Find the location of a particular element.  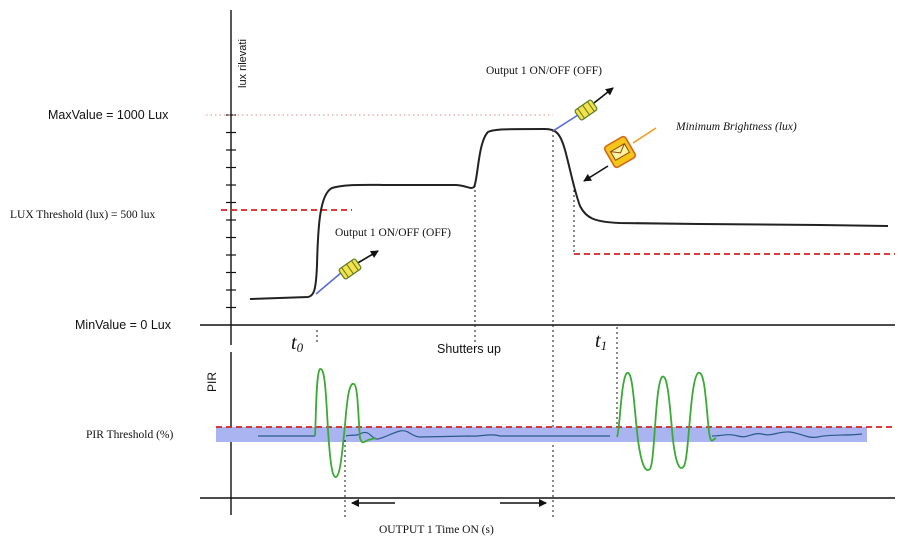

pir-threshold-label: PIR Threshold (%) is located at coordinates (129, 435).